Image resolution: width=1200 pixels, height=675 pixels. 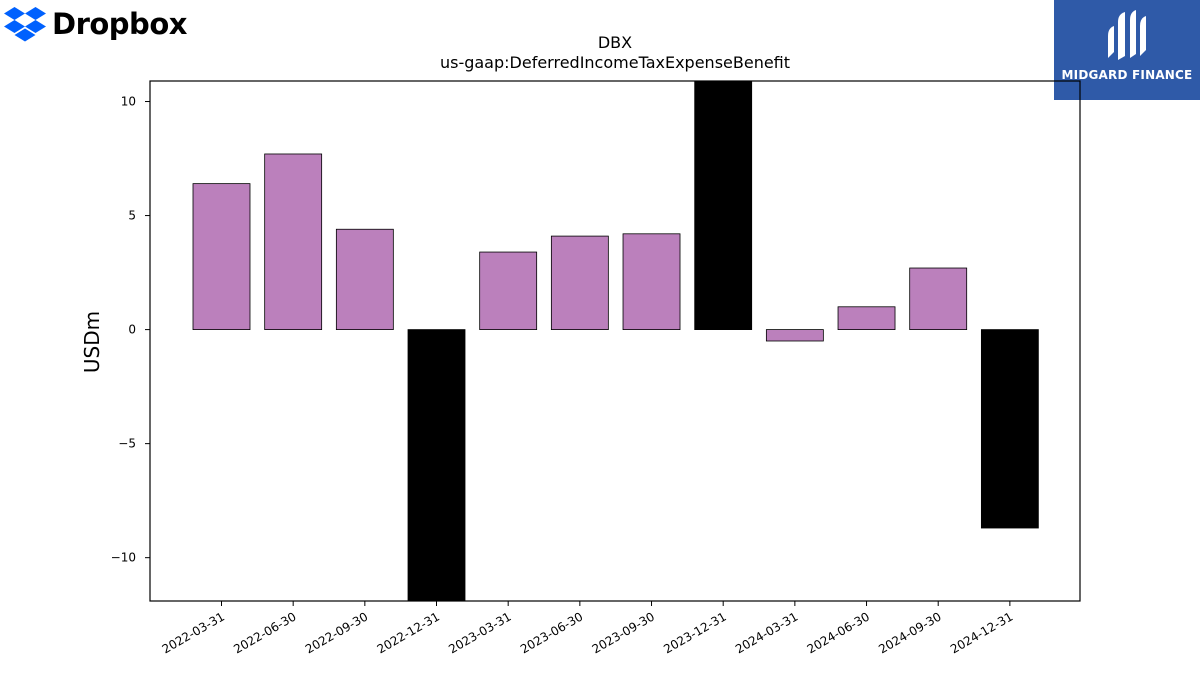 What do you see at coordinates (132, 216) in the screenshot?
I see `y-tick-label: 5` at bounding box center [132, 216].